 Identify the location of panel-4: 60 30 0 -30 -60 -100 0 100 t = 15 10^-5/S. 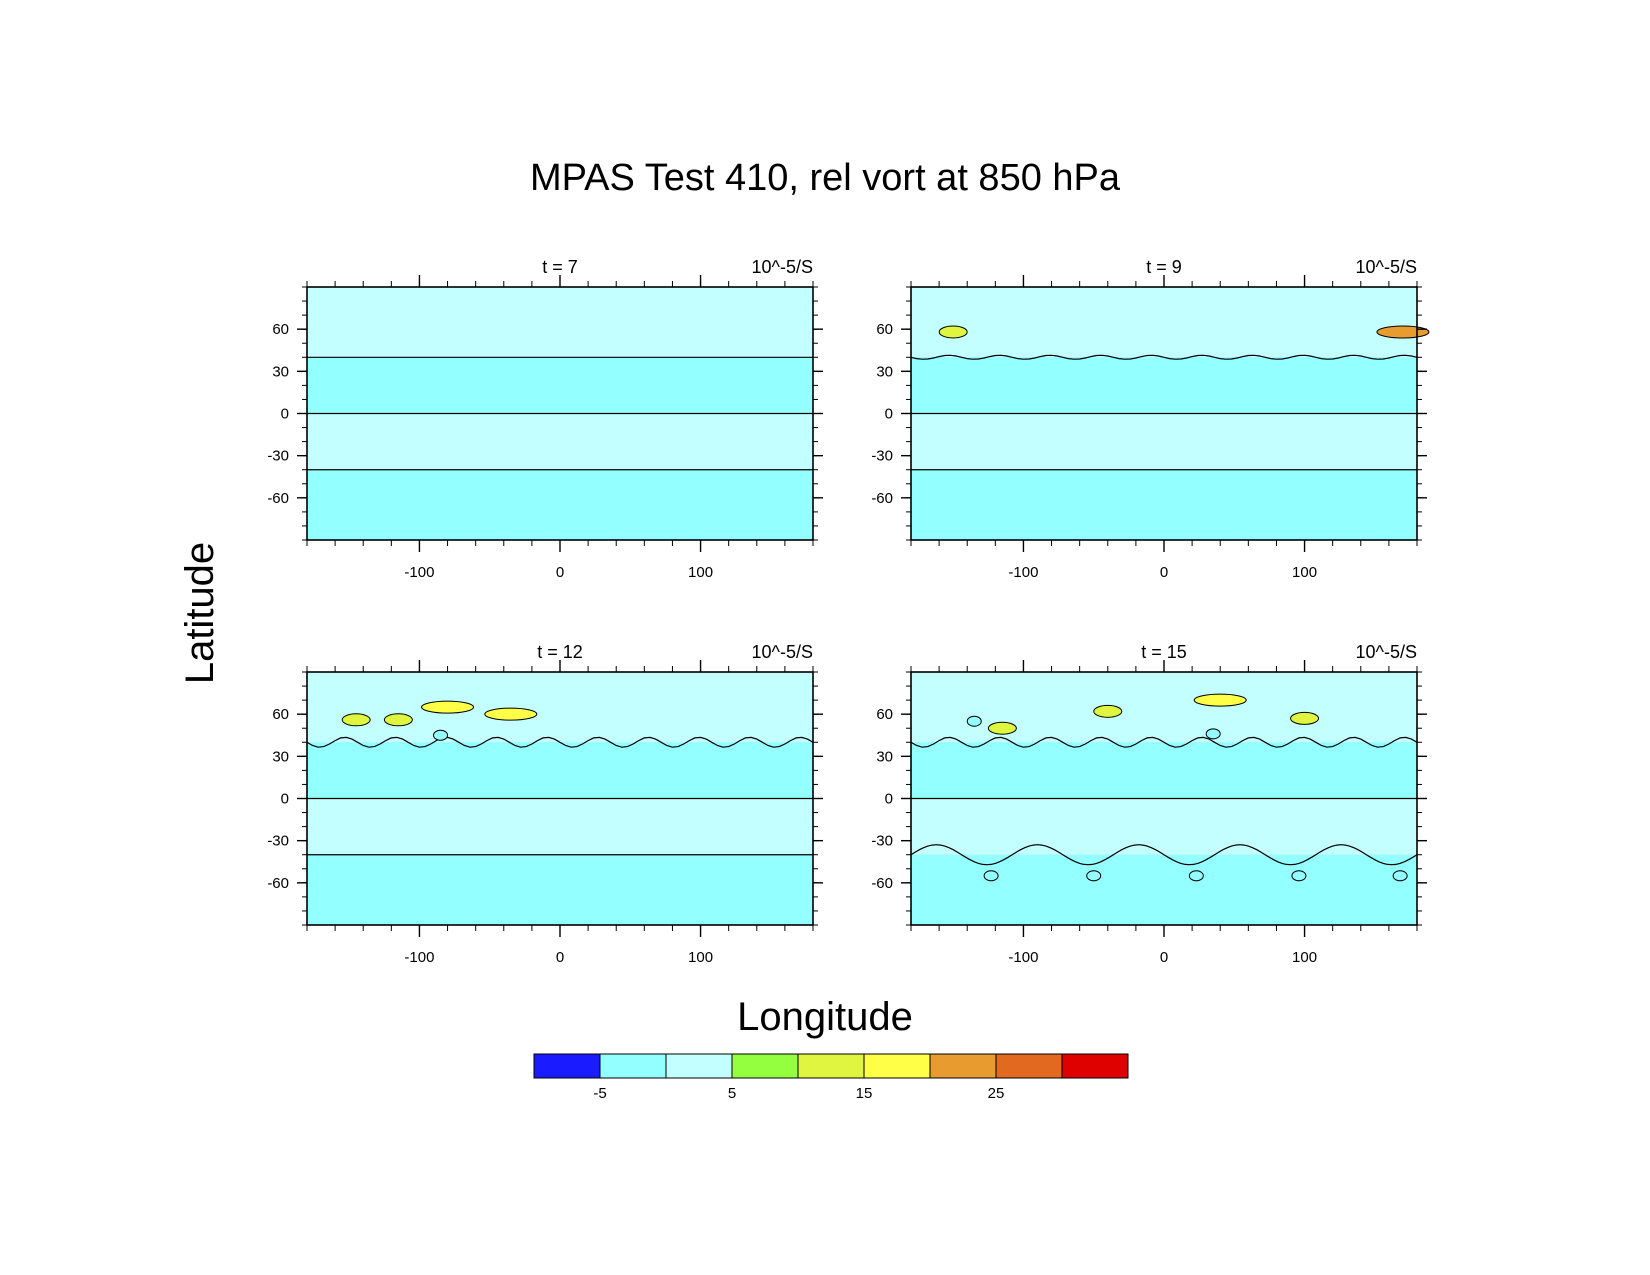
(1149, 804).